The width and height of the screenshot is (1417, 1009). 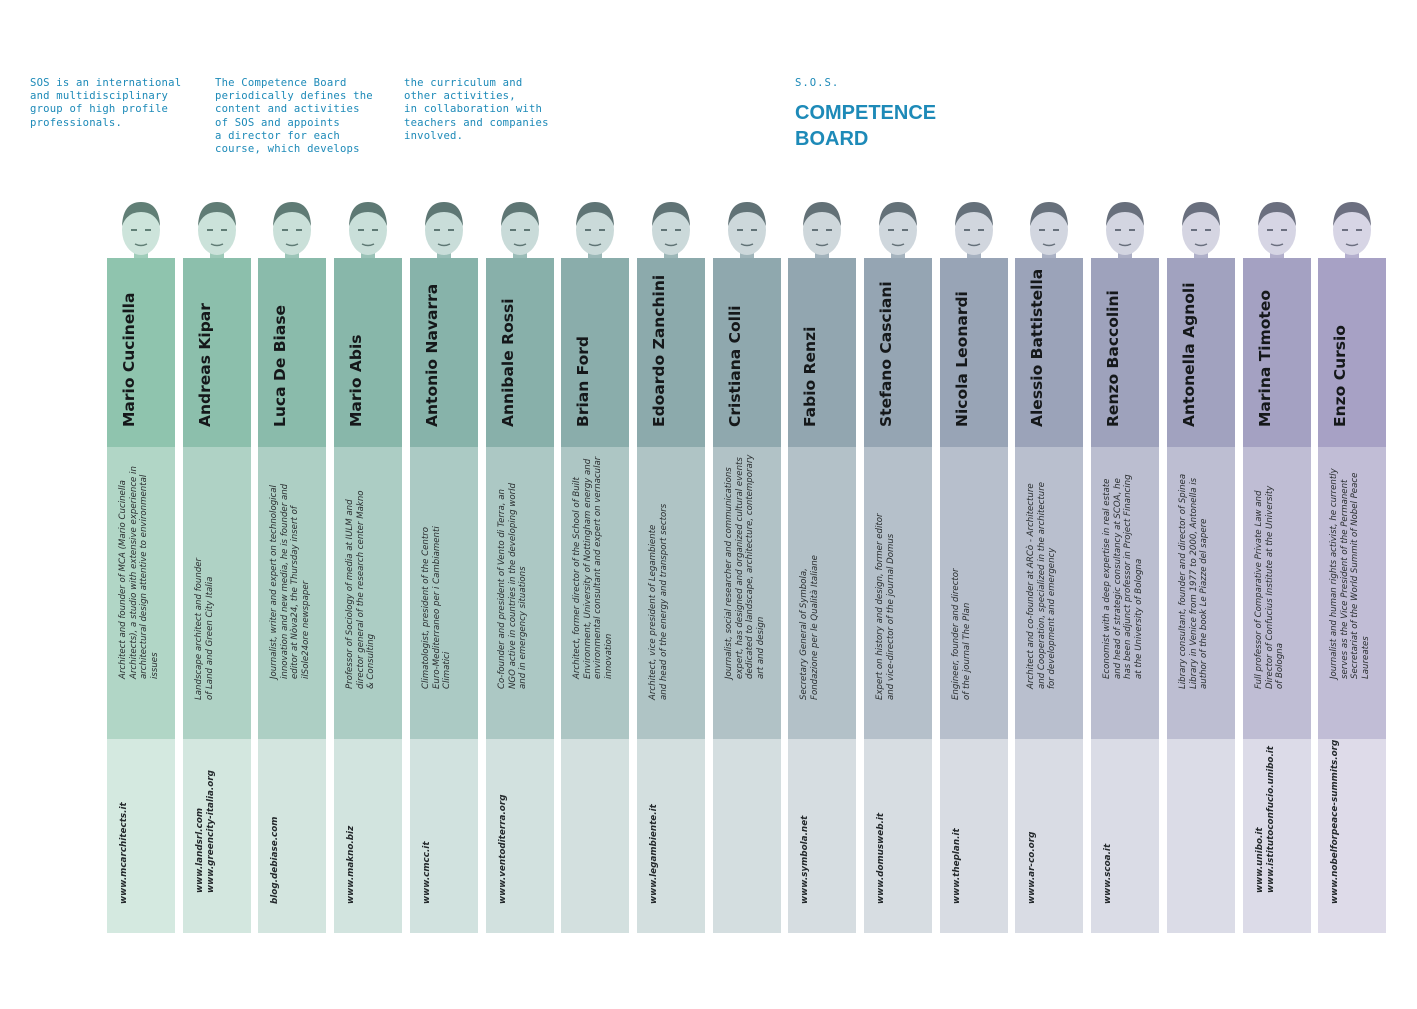 I want to click on website-link: www.theplan.it, so click(x=957, y=866).